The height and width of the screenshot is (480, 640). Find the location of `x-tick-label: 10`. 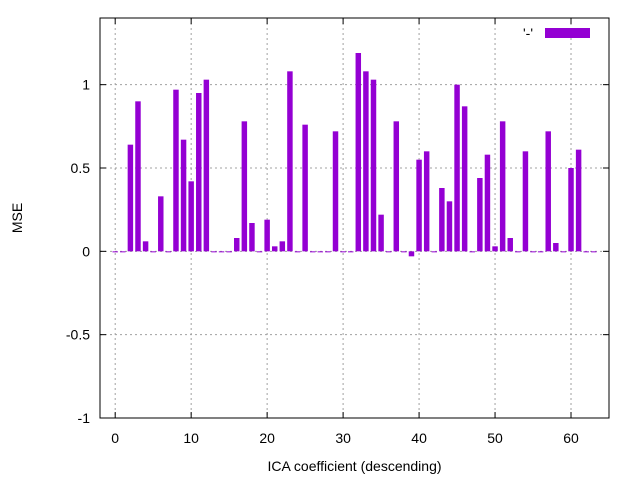

x-tick-label: 10 is located at coordinates (191, 438).